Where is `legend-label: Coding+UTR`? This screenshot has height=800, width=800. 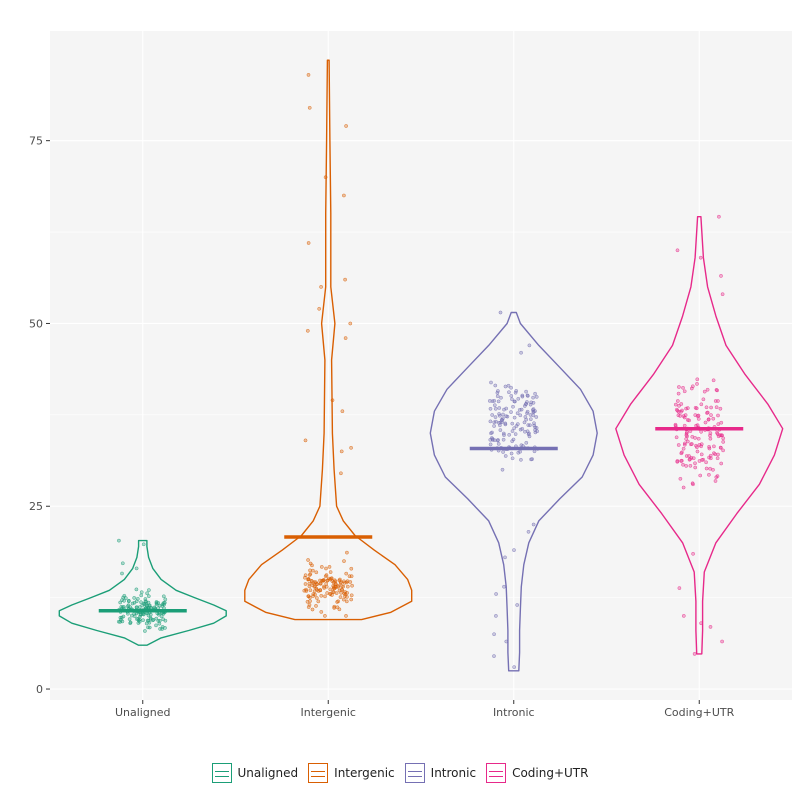
legend-label: Coding+UTR is located at coordinates (550, 773).